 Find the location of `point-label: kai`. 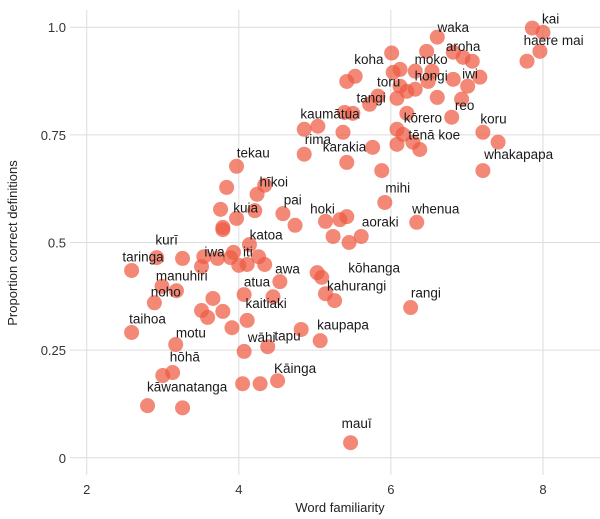

point-label: kai is located at coordinates (550, 19).